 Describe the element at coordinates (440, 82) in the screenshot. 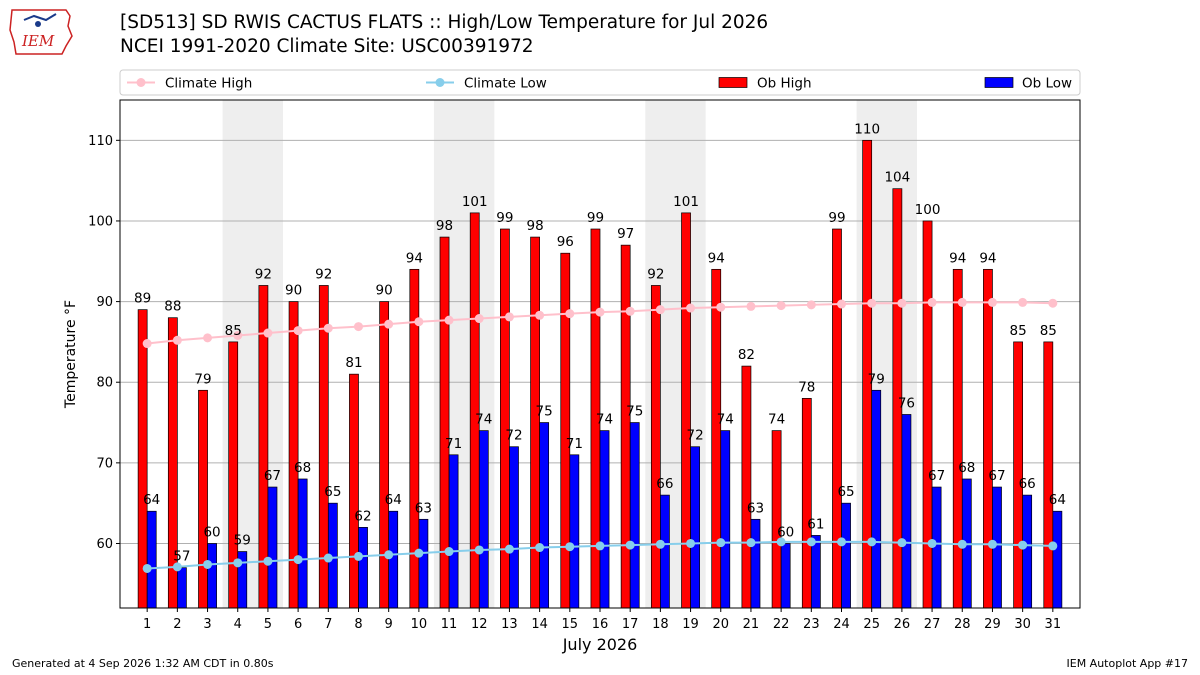

I see `legend-climate-low-marker` at that location.